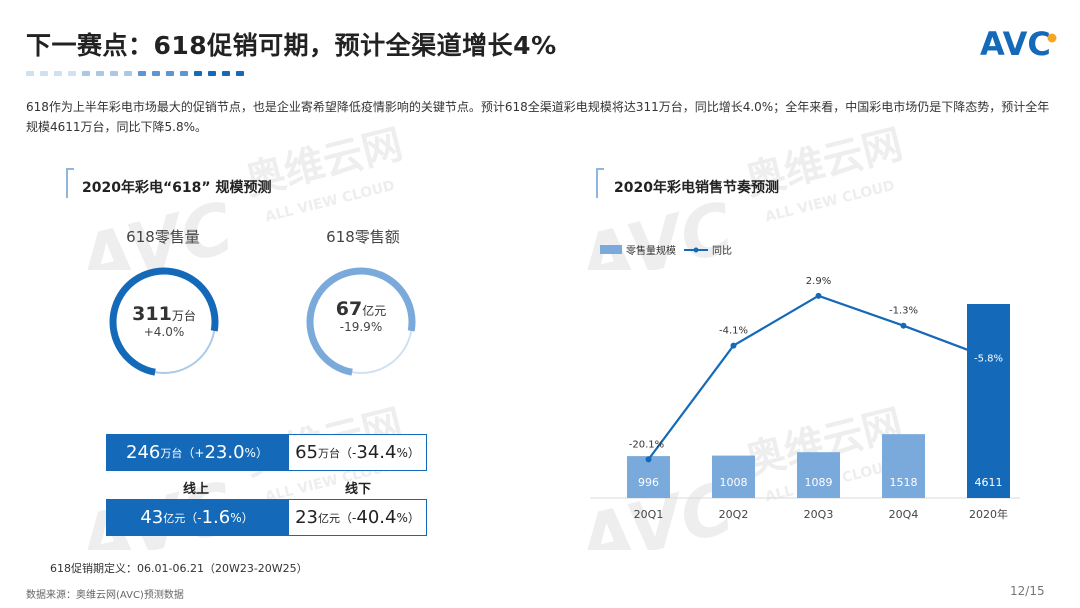 This screenshot has width=1080, height=608. What do you see at coordinates (988, 401) in the screenshot?
I see `bar` at bounding box center [988, 401].